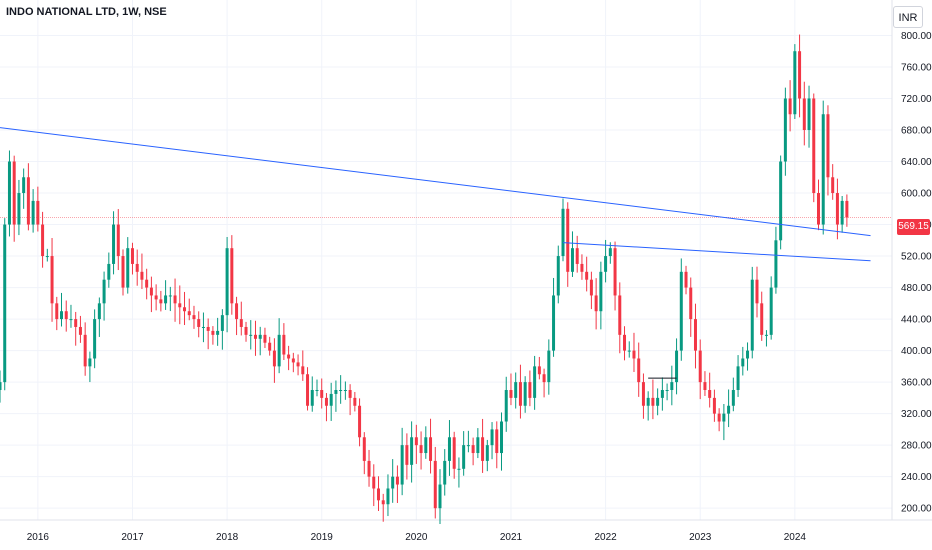 The width and height of the screenshot is (932, 550). Describe the element at coordinates (916, 36) in the screenshot. I see `y-tick-label: 800.00` at that location.